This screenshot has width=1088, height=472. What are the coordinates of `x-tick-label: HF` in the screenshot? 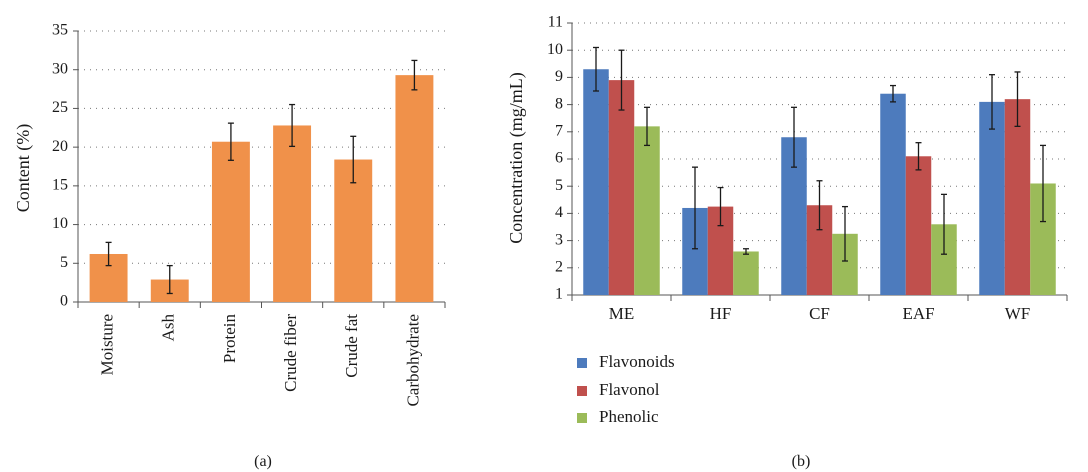 It's located at (721, 313).